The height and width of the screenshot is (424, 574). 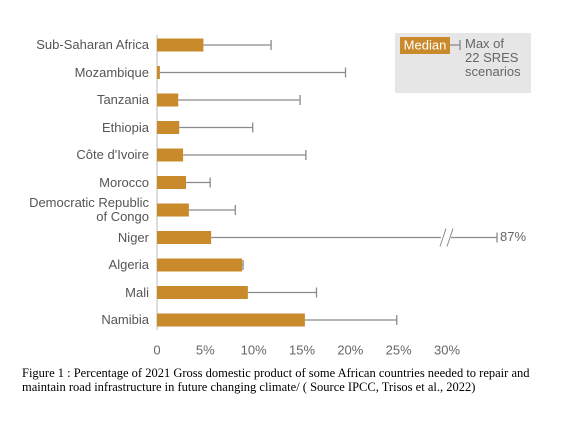 I want to click on legend-swatch, so click(x=425, y=45).